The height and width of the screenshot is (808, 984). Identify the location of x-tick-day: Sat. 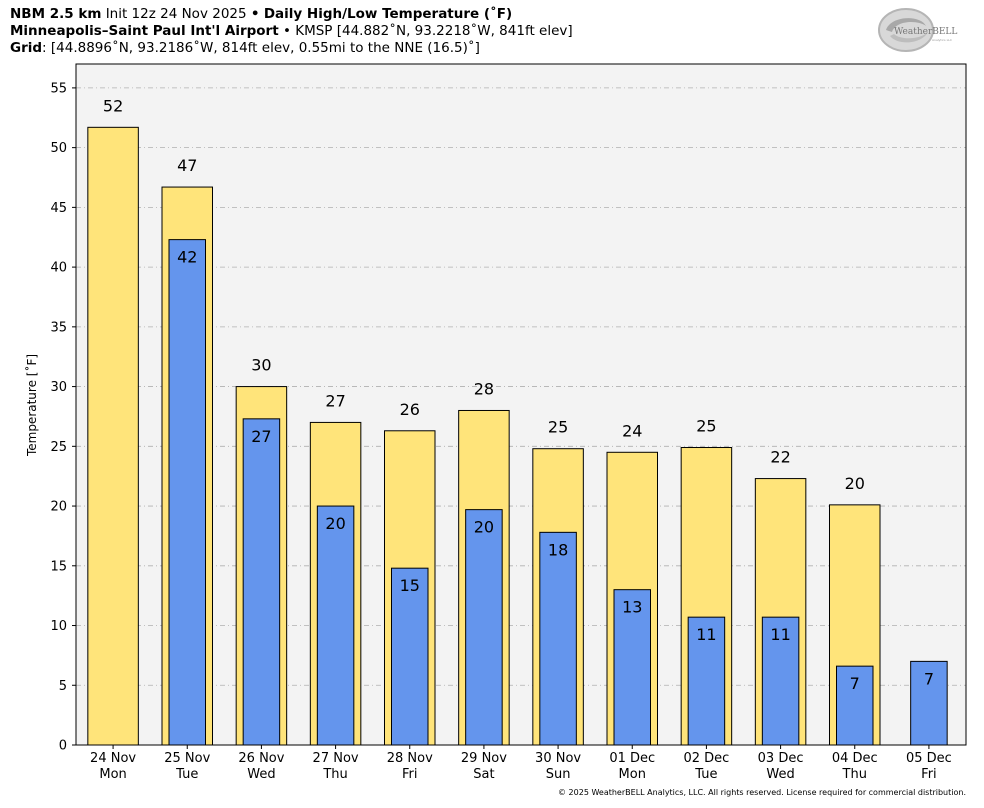
(483, 774).